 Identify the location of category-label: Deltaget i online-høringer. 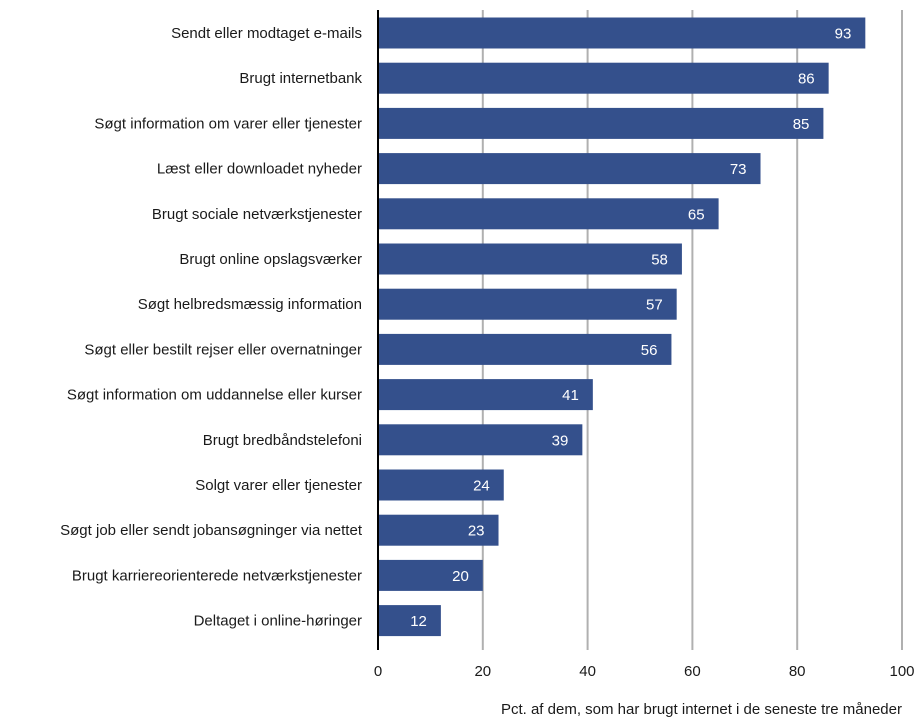
(278, 621).